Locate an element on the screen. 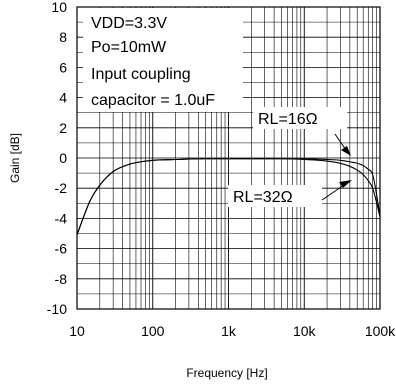  x-tick-label: 10k is located at coordinates (305, 331).